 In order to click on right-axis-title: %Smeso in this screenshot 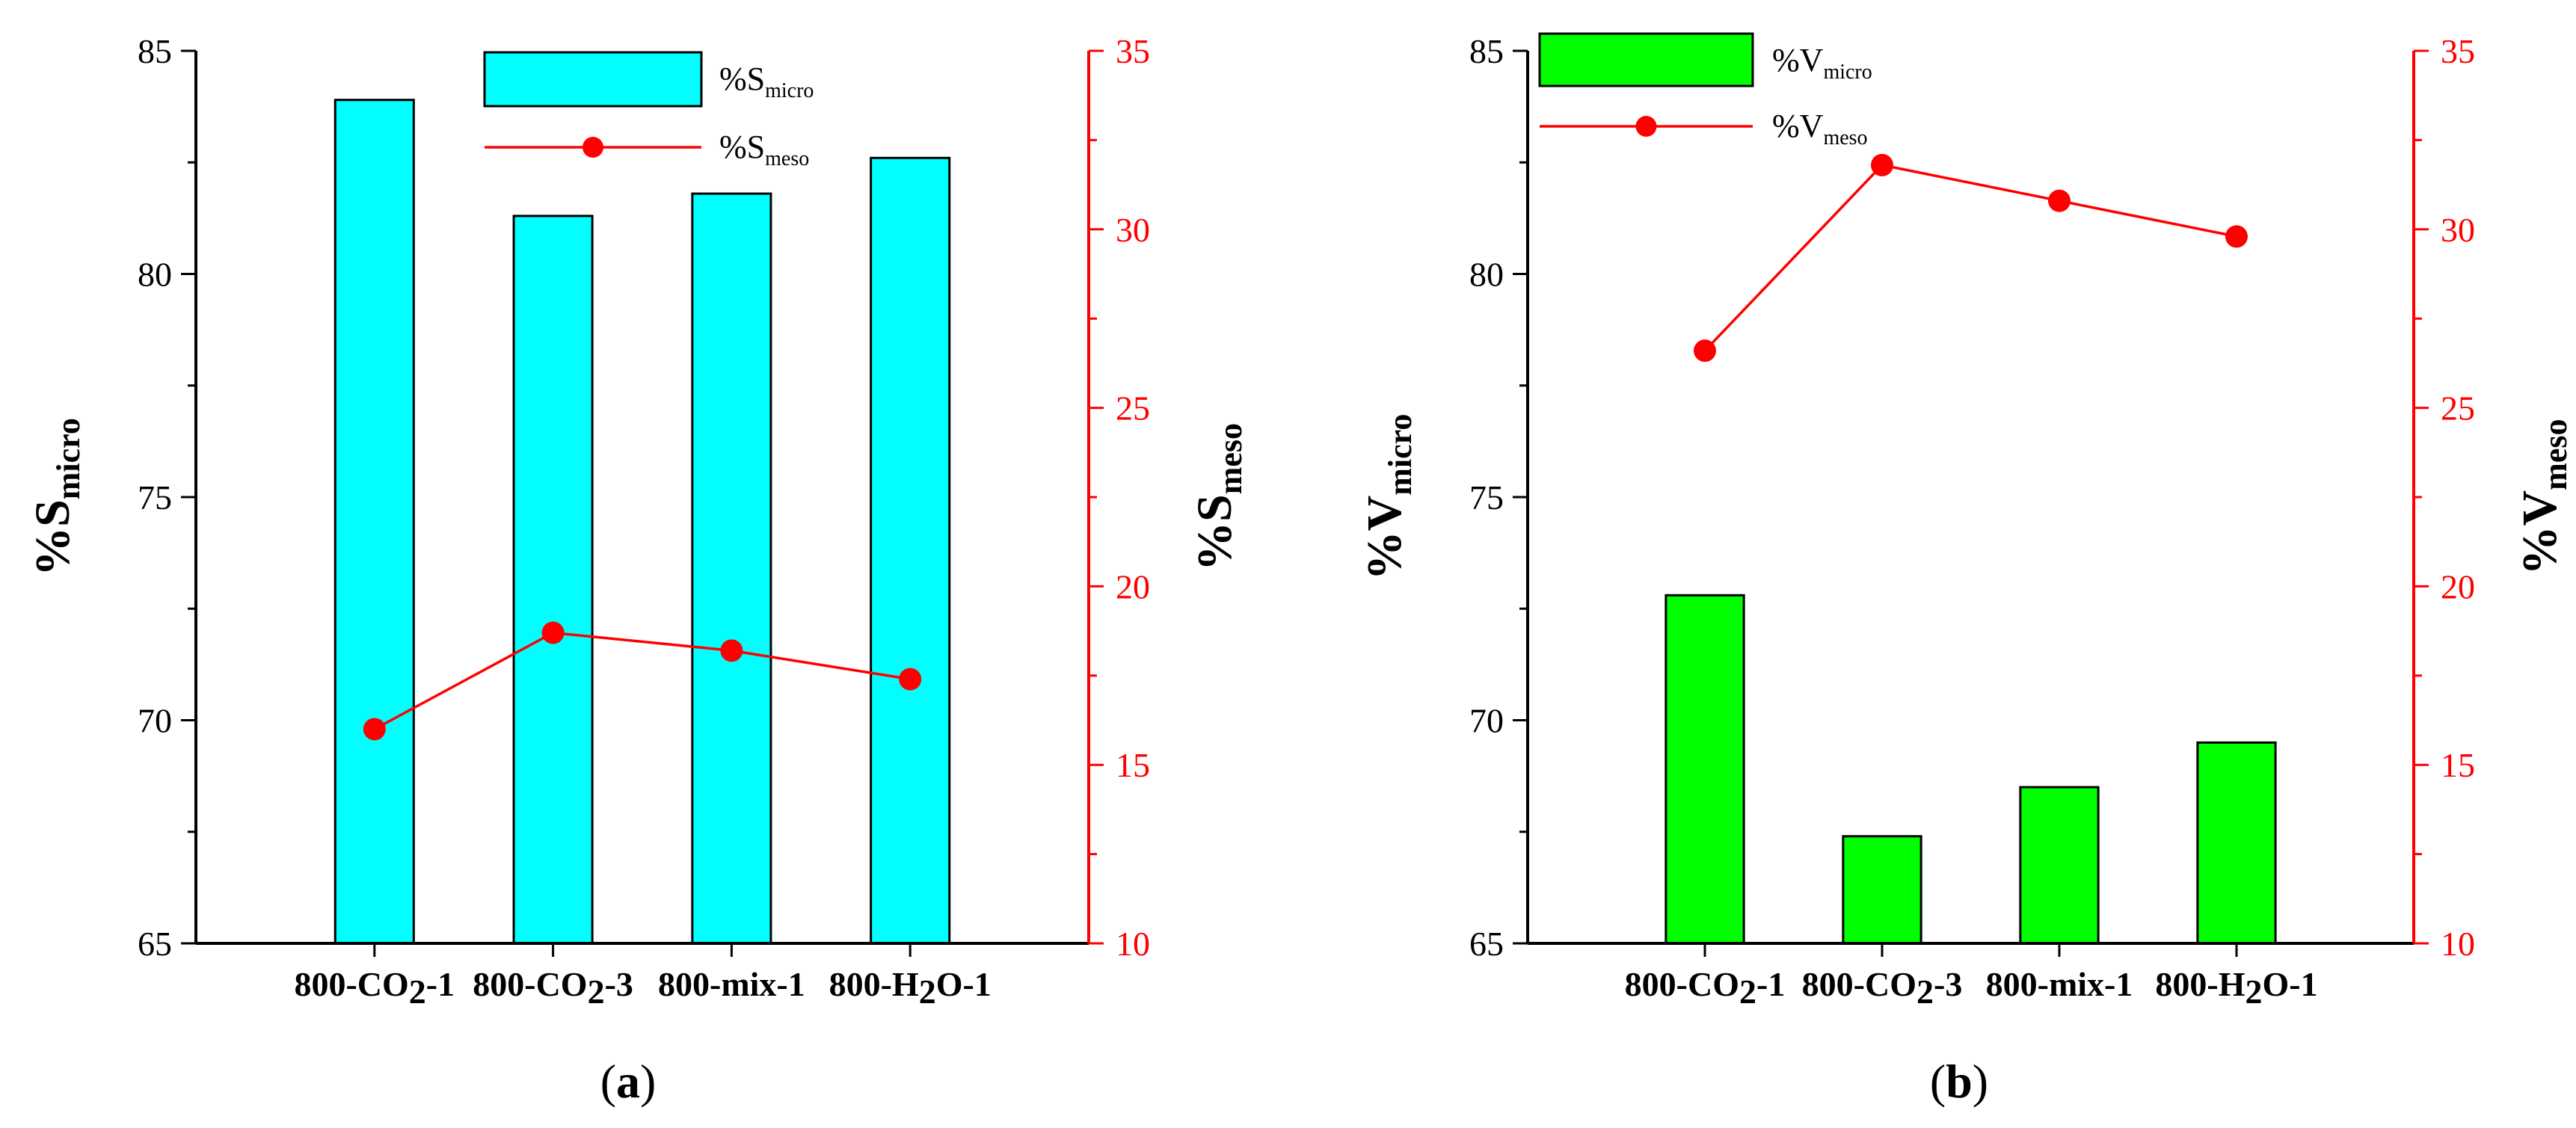, I will do `click(1218, 497)`.